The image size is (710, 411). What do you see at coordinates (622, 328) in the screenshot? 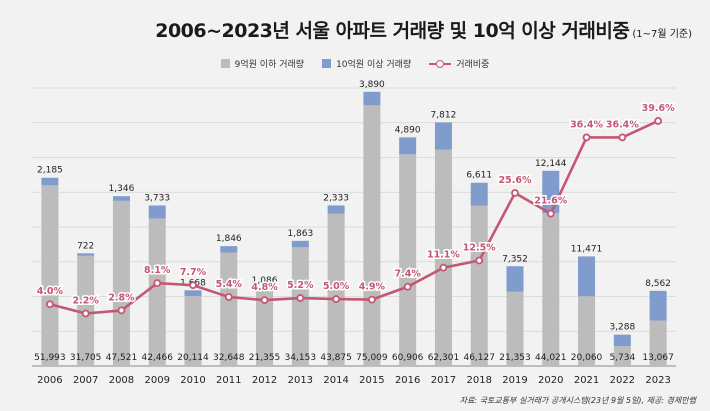
I see `label-above-2022: 3,288` at bounding box center [622, 328].